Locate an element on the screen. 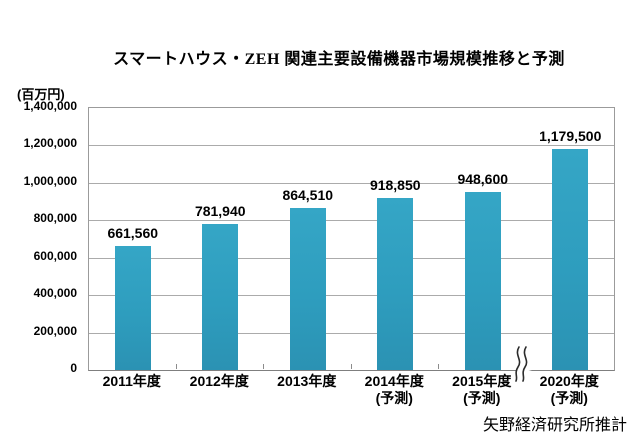  x-axis-category-label: 2013年度 is located at coordinates (307, 381).